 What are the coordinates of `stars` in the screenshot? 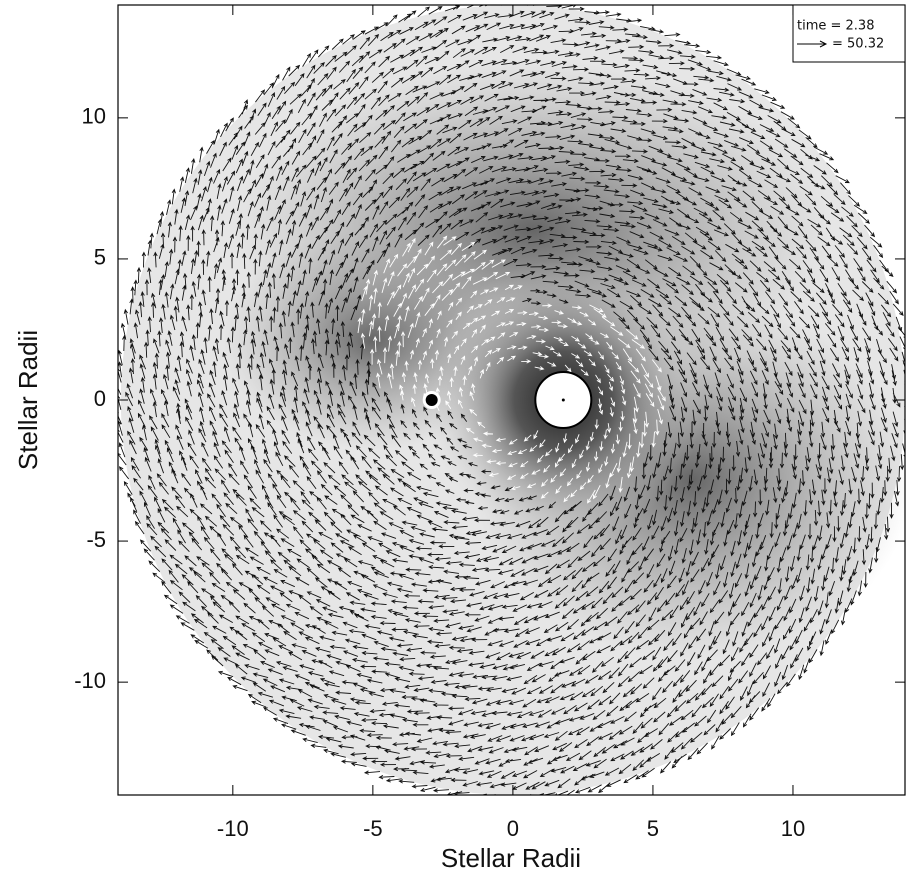 It's located at (507, 400).